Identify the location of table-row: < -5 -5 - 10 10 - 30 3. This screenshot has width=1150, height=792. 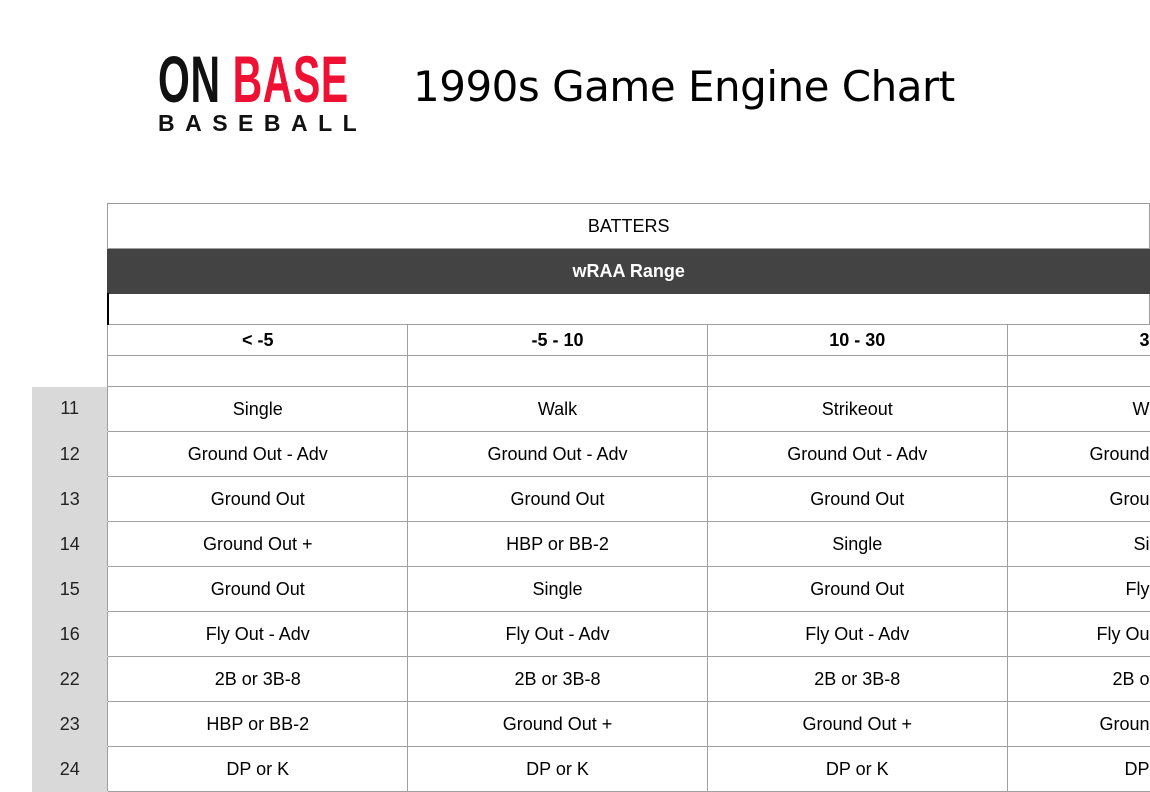
(591, 340).